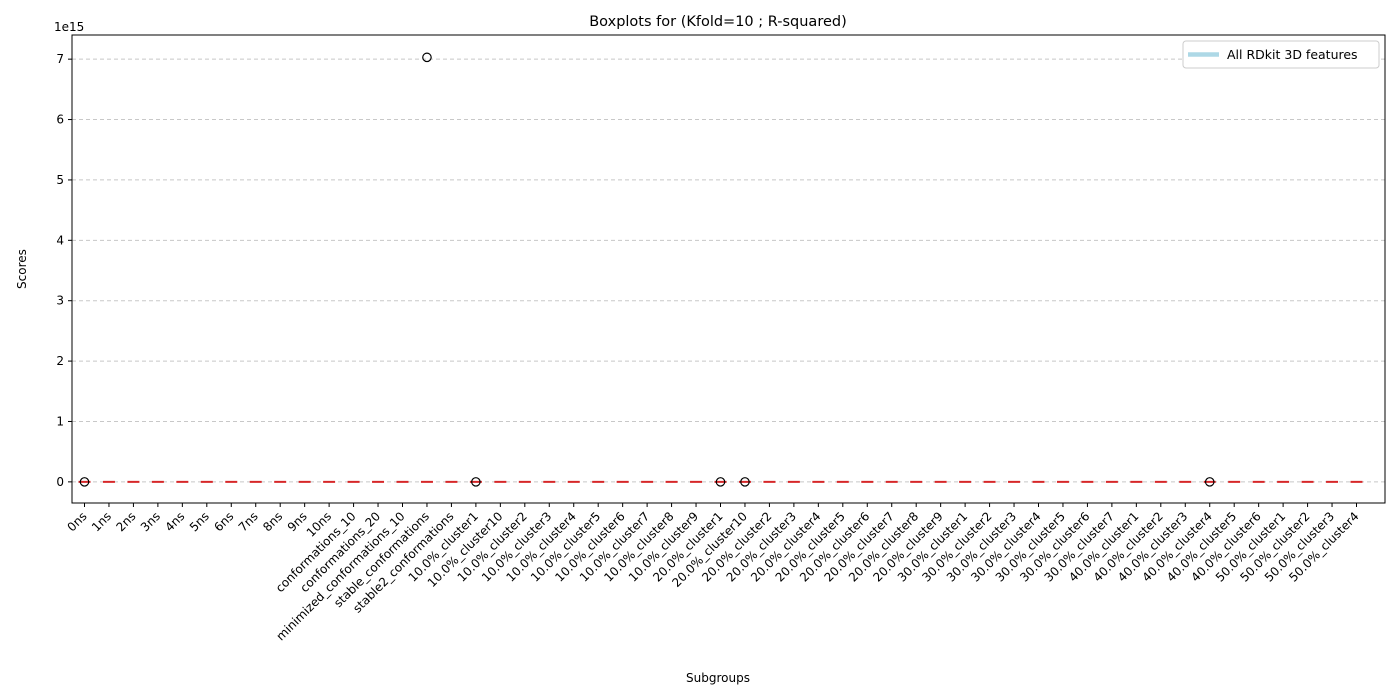  I want to click on y-tick-label: 5, so click(60, 180).